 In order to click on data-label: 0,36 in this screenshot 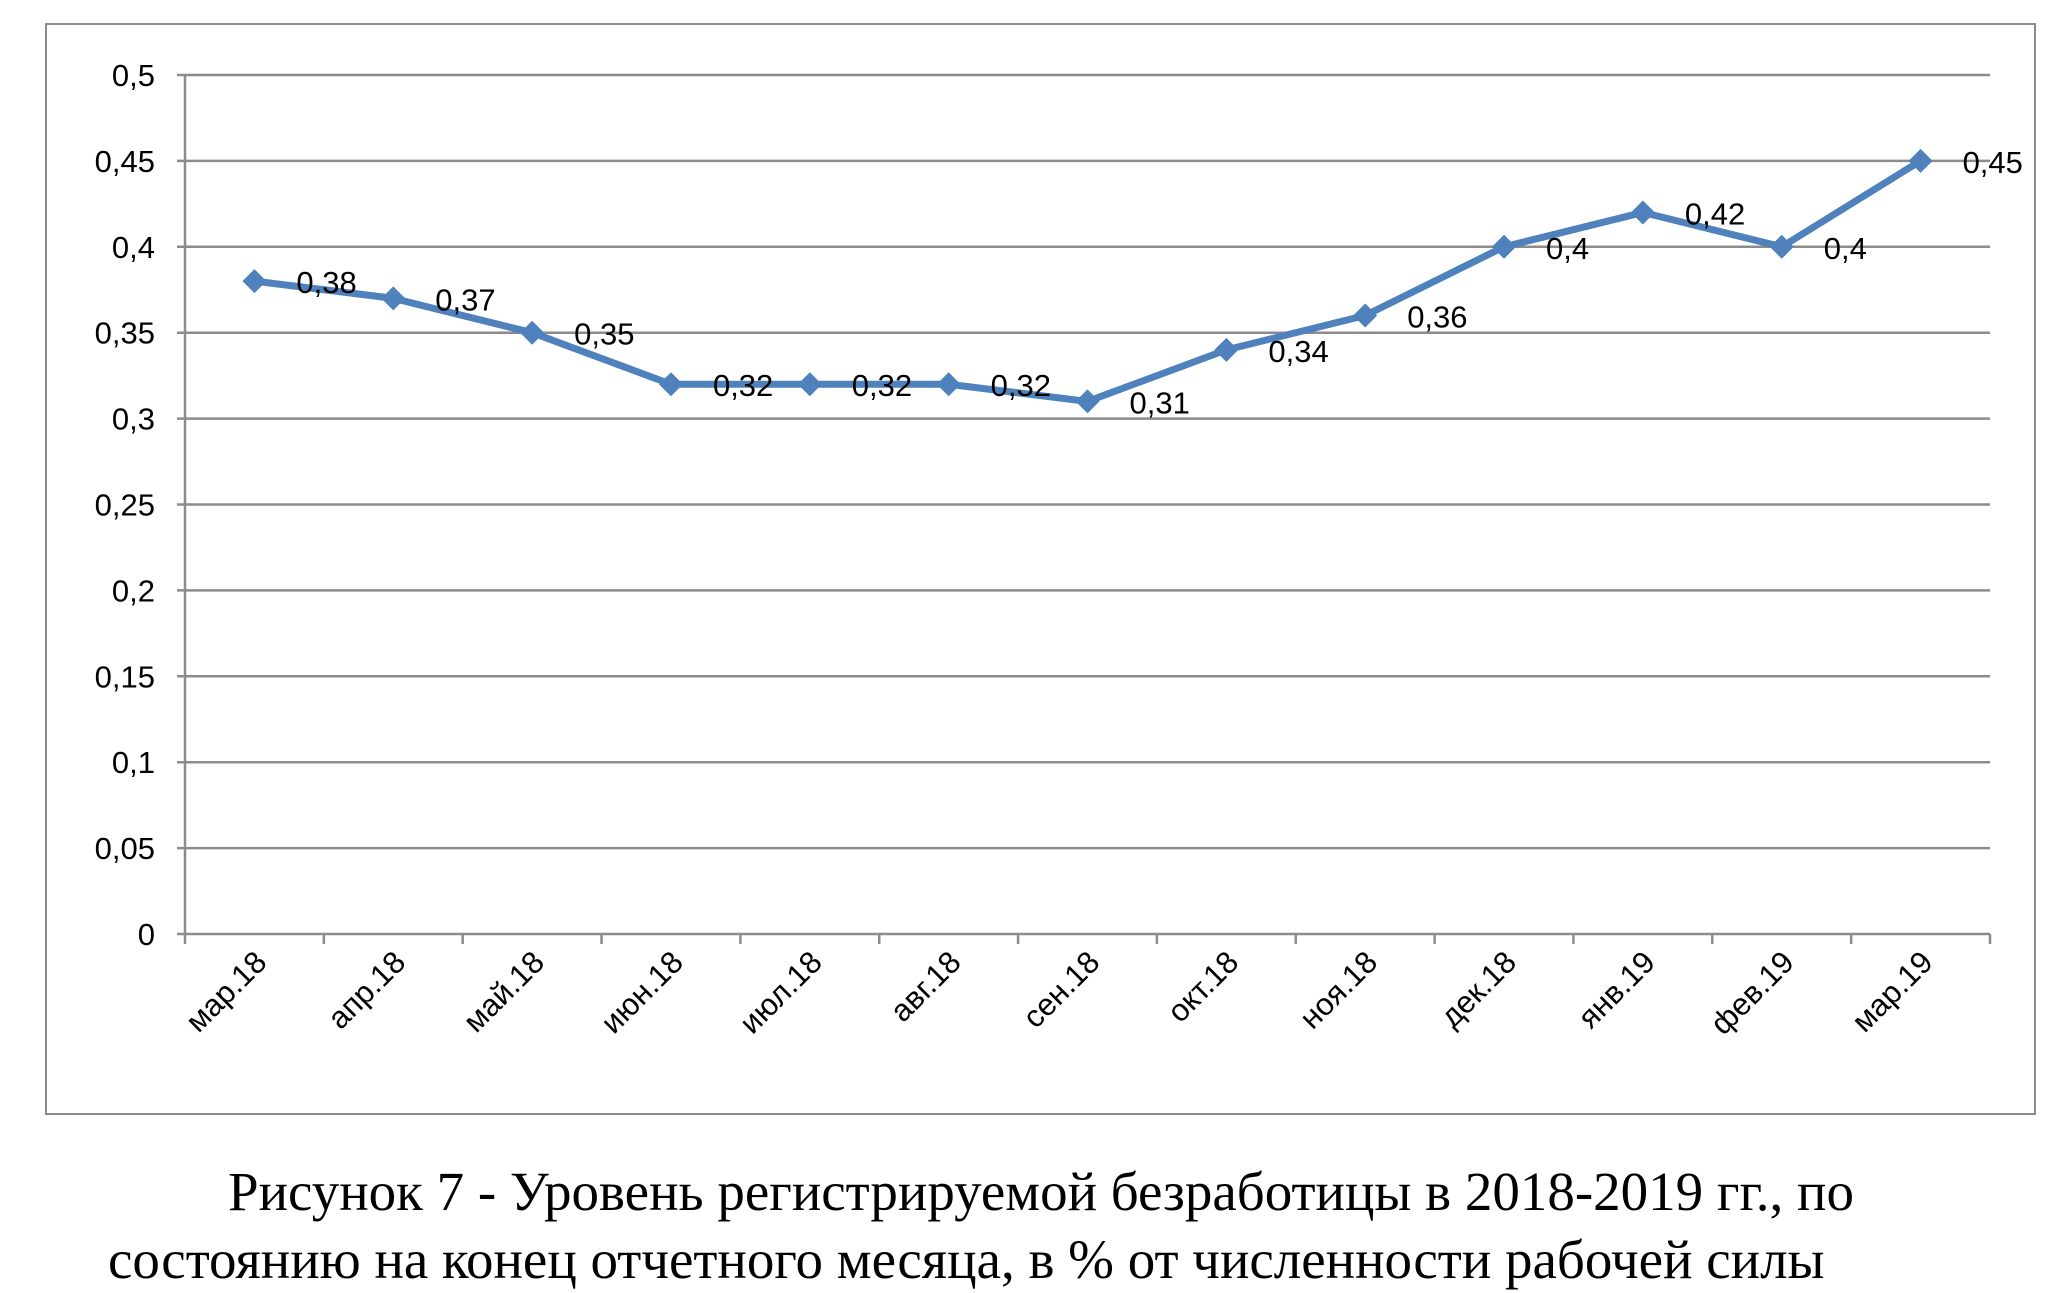, I will do `click(1437, 317)`.